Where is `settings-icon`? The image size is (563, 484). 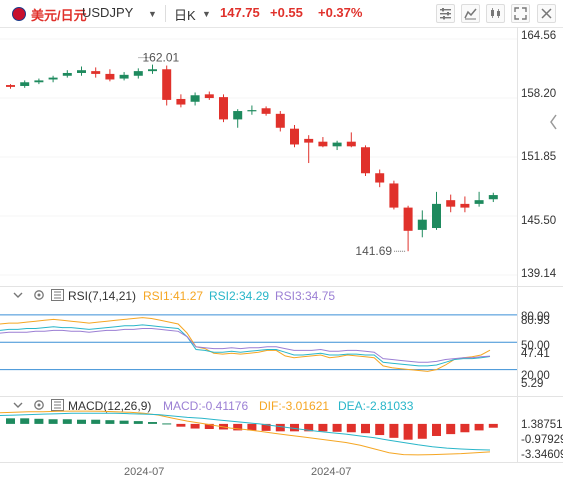 settings-icon is located at coordinates (445, 14).